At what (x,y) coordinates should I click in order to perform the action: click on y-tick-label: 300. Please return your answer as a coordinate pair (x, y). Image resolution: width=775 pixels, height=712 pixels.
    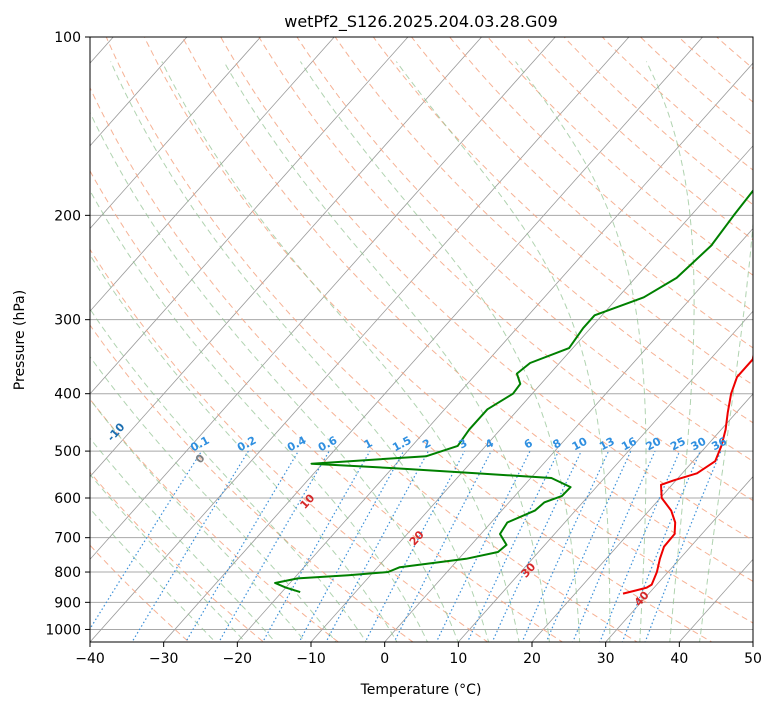
    Looking at the image, I should click on (67, 321).